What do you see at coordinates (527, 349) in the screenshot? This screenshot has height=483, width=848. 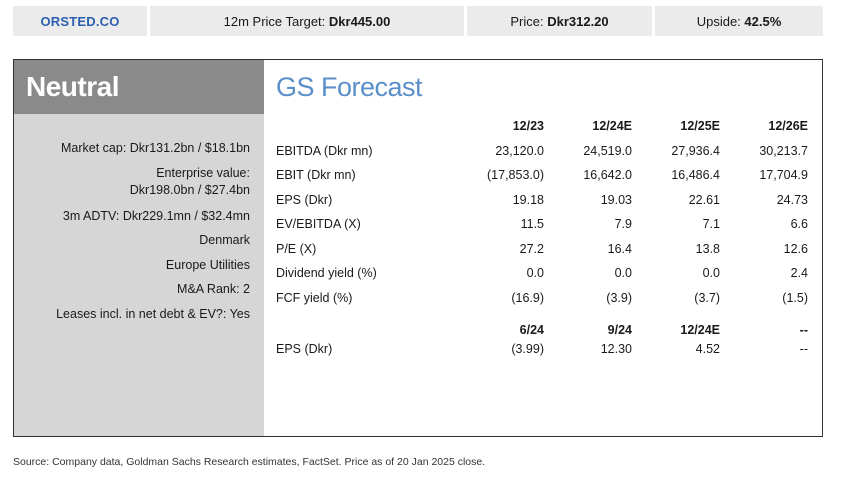 I see `cell: (3.99)` at bounding box center [527, 349].